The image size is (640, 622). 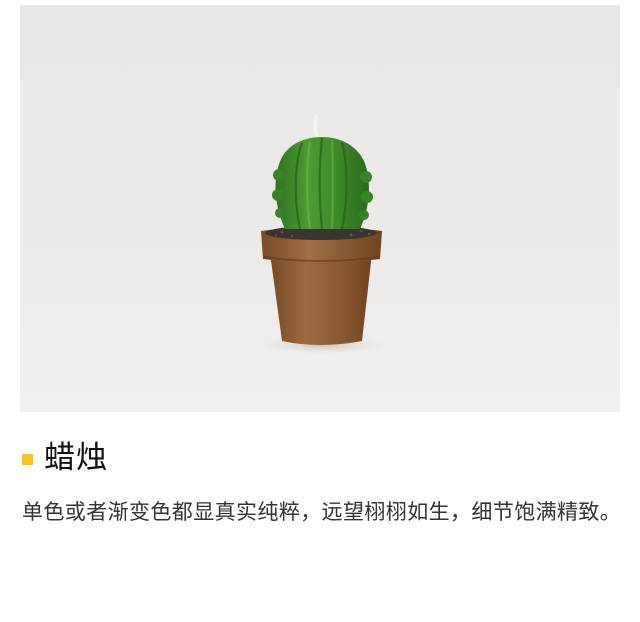 What do you see at coordinates (322, 183) in the screenshot?
I see `cactus-body` at bounding box center [322, 183].